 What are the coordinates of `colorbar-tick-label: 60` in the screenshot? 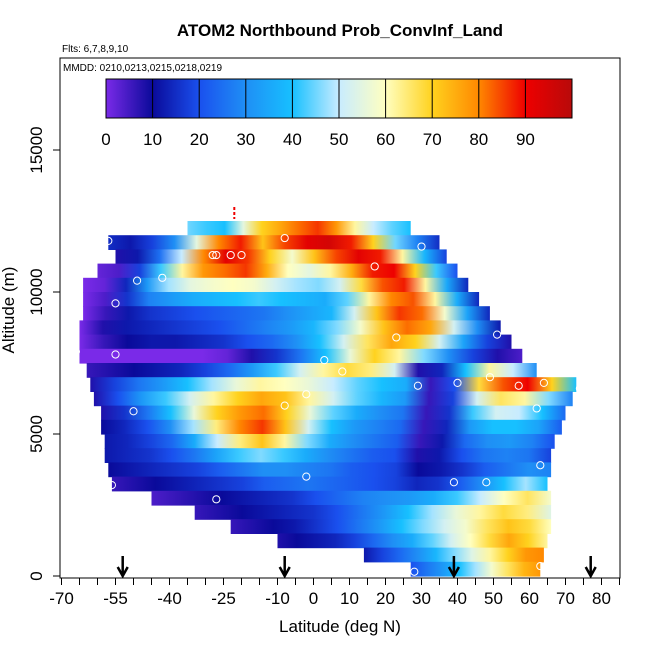 It's located at (385, 139).